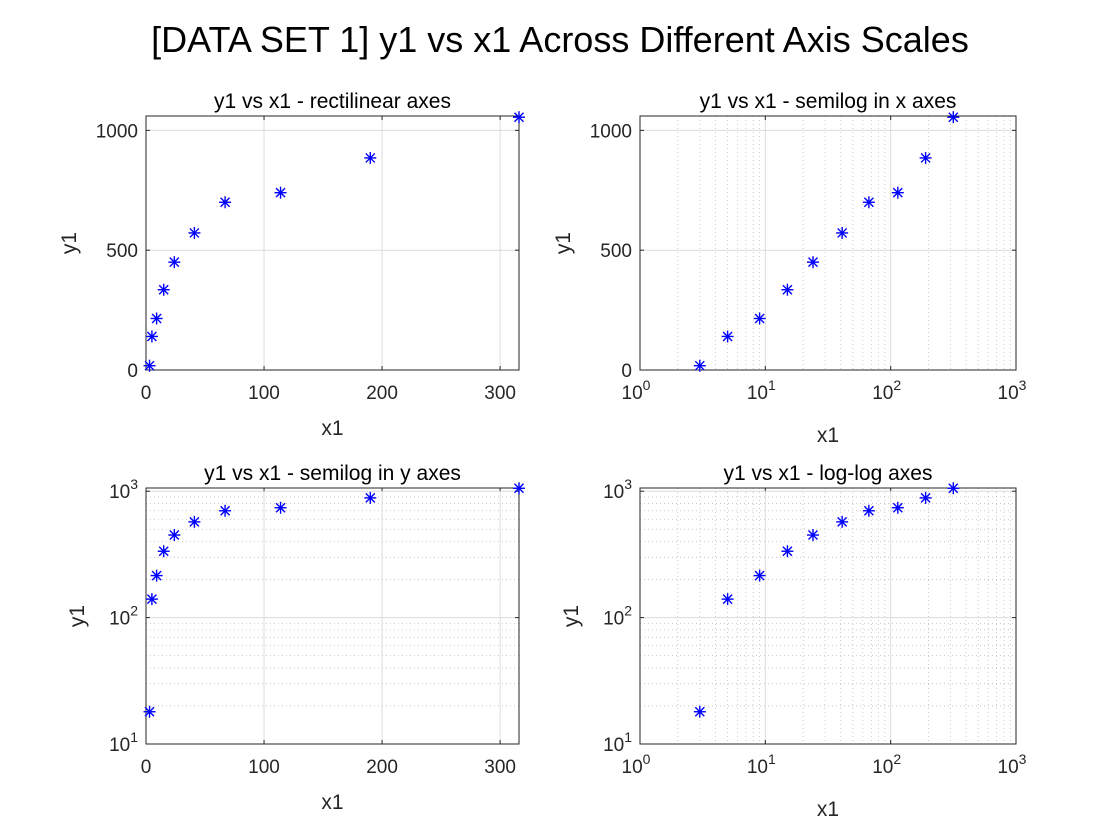 Image resolution: width=1120 pixels, height=840 pixels. What do you see at coordinates (828, 473) in the screenshot?
I see `subplot-title: y1 vs x1 - log-log axes` at bounding box center [828, 473].